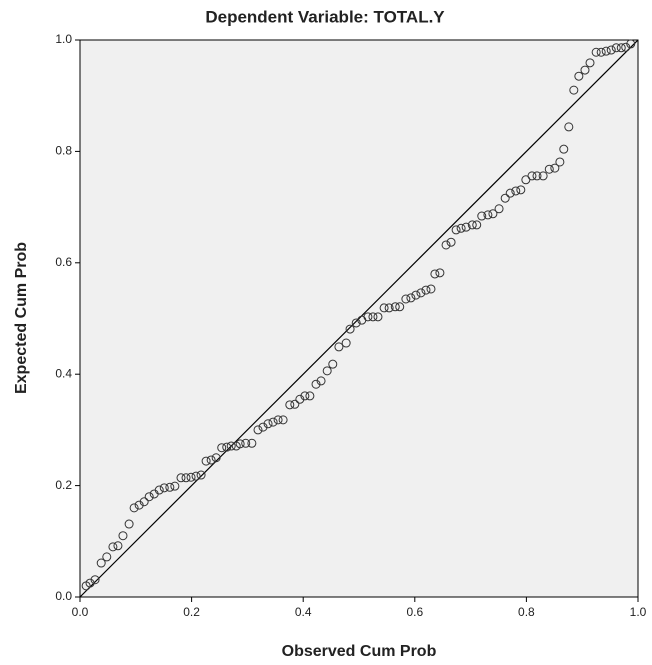  I want to click on x-tick-label: 0.4, so click(303, 612).